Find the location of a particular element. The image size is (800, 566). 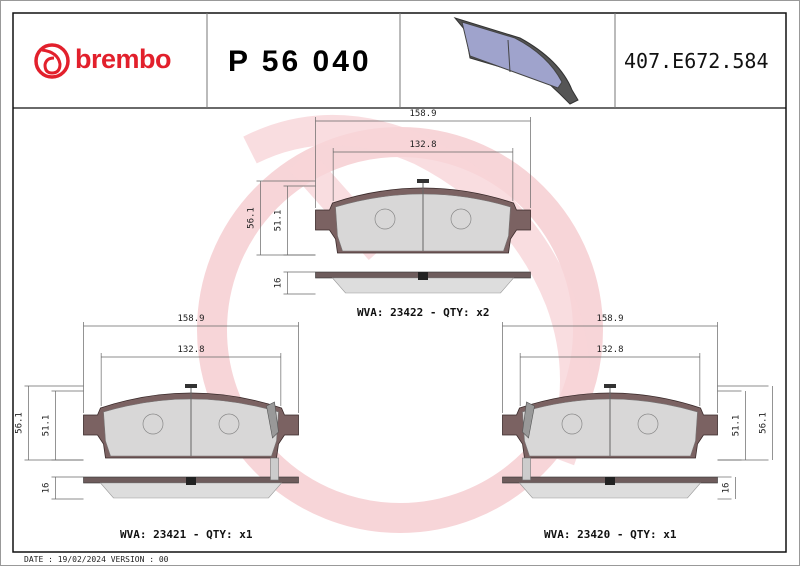

pad-top-dim-width-outer-label: 158.9 is located at coordinates (422, 114).